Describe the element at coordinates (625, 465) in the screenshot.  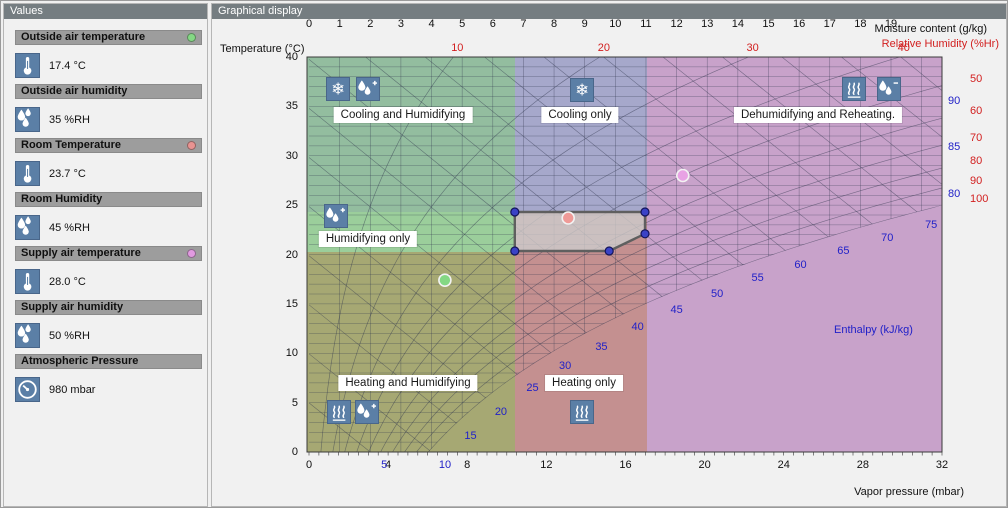
I see `vapor-pressure-tick: 16` at that location.